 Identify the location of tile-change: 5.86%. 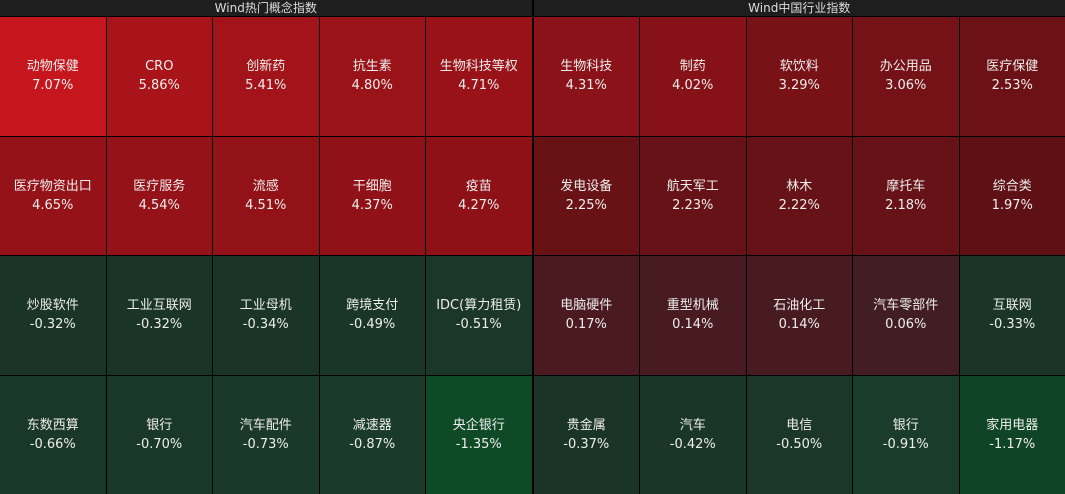
(159, 86).